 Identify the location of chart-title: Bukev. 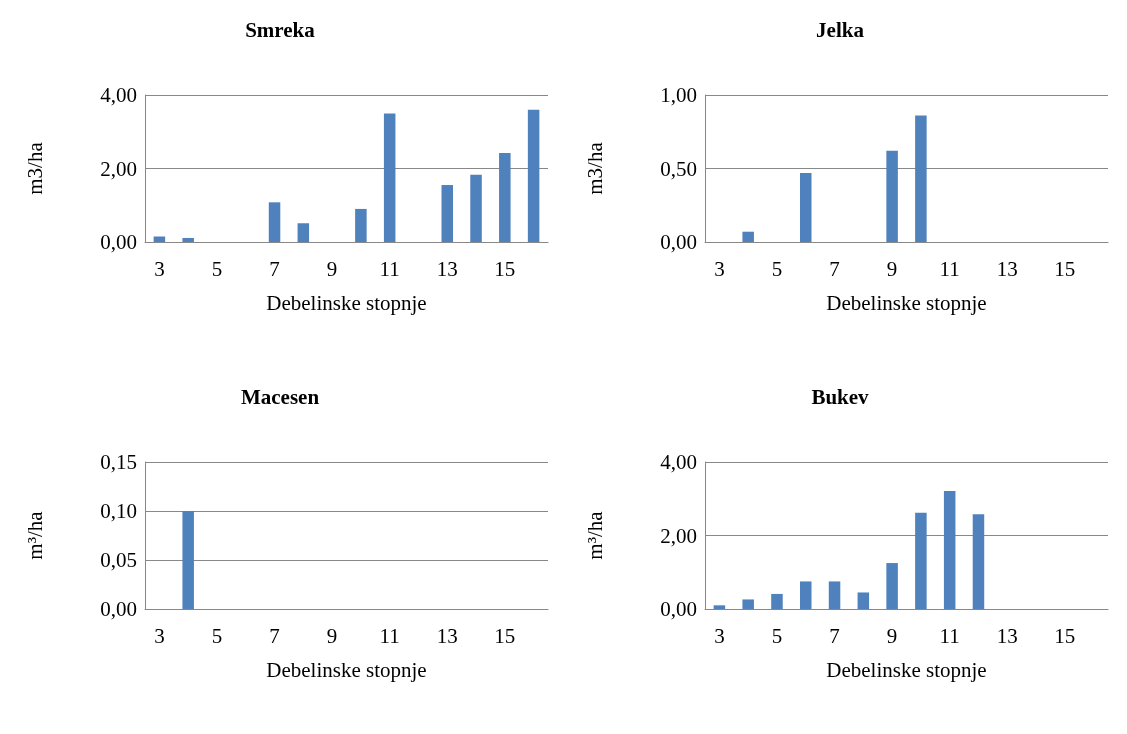
(840, 396).